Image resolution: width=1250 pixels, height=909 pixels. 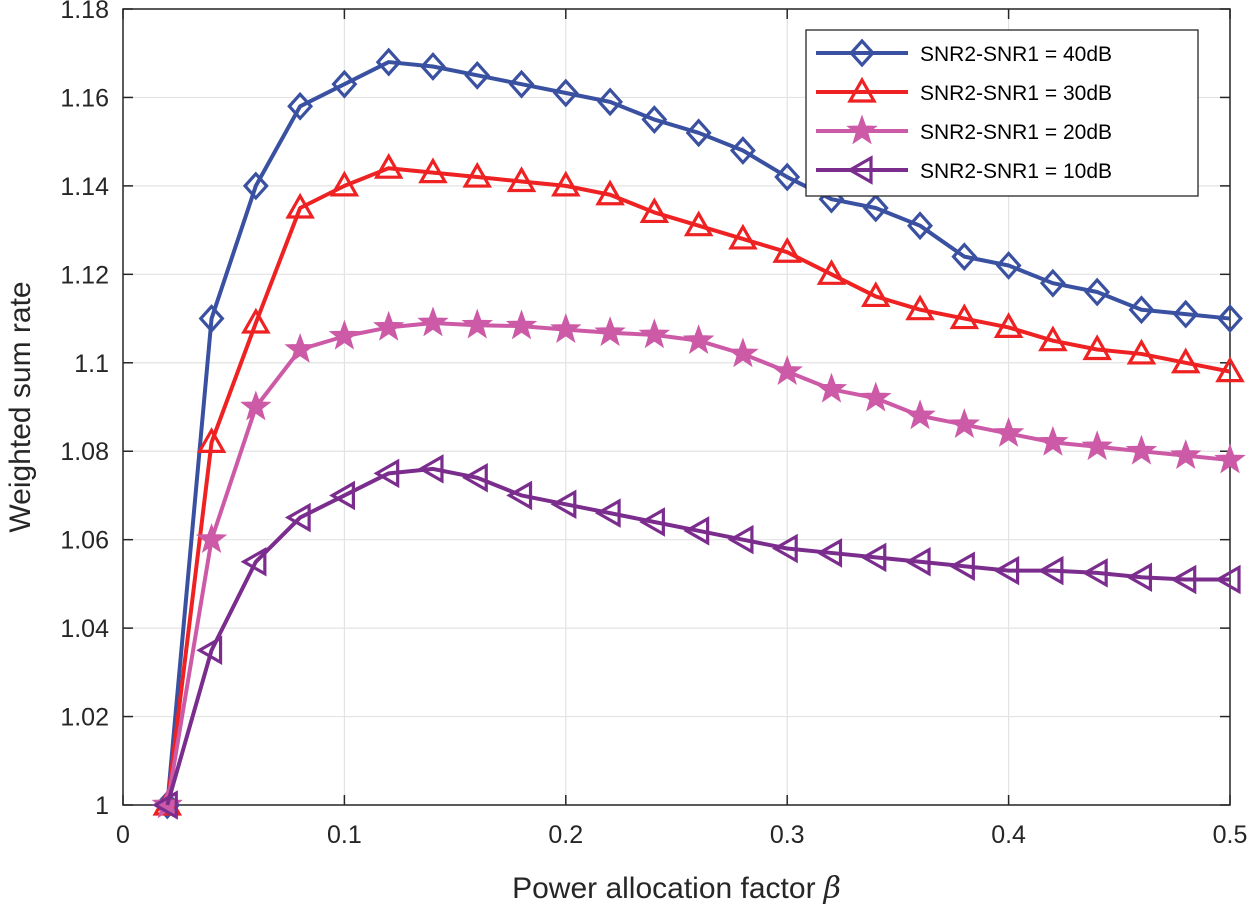 I want to click on legend-label: SNR2-SNR1 = 10dB, so click(x=1016, y=171).